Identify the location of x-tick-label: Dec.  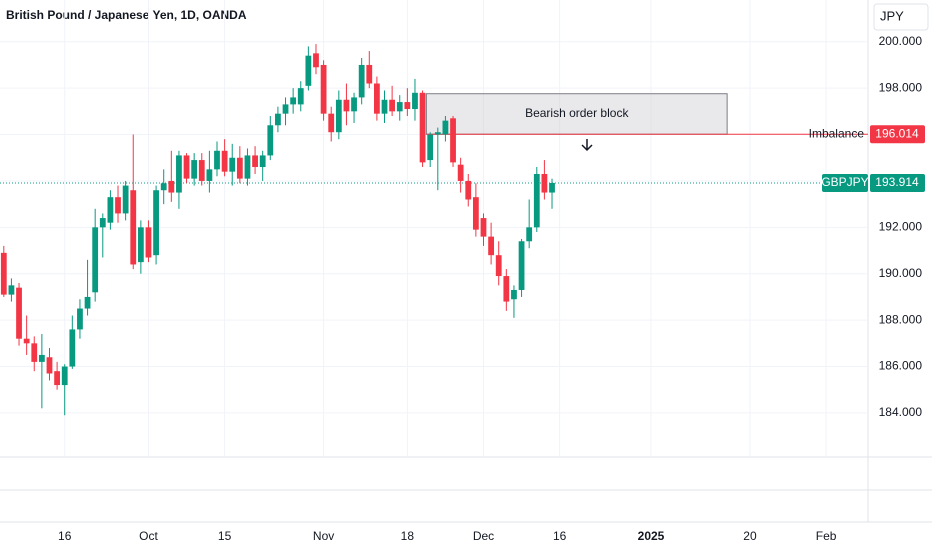
(483, 536).